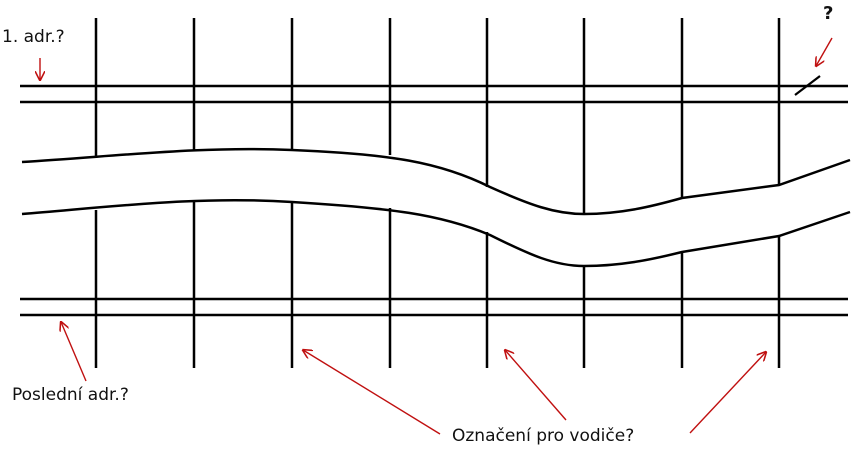  Describe the element at coordinates (372, 392) in the screenshot. I see `arrow-wire-left` at that location.